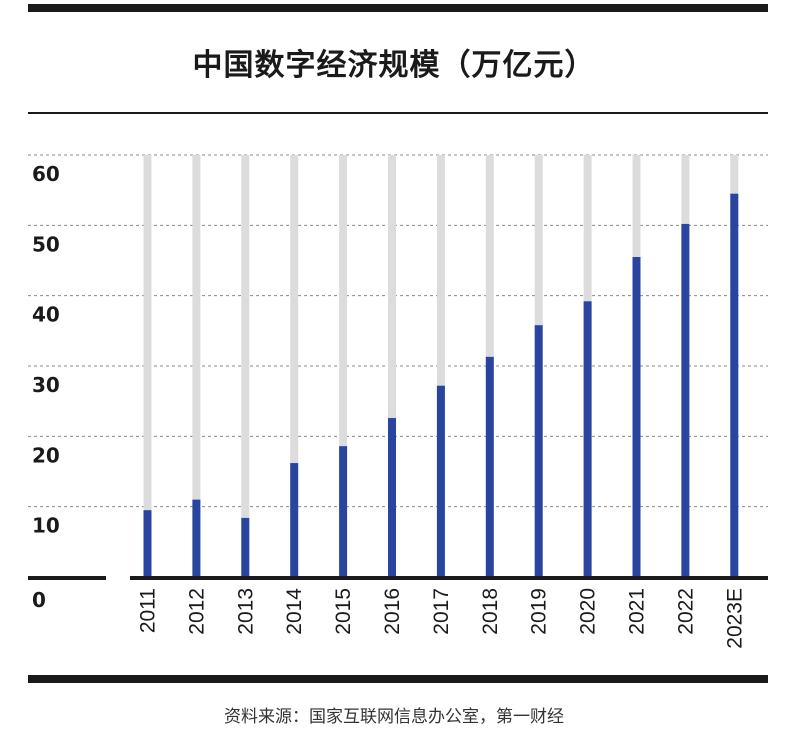  Describe the element at coordinates (196, 611) in the screenshot. I see `xtick-label-2012: 2012` at that location.